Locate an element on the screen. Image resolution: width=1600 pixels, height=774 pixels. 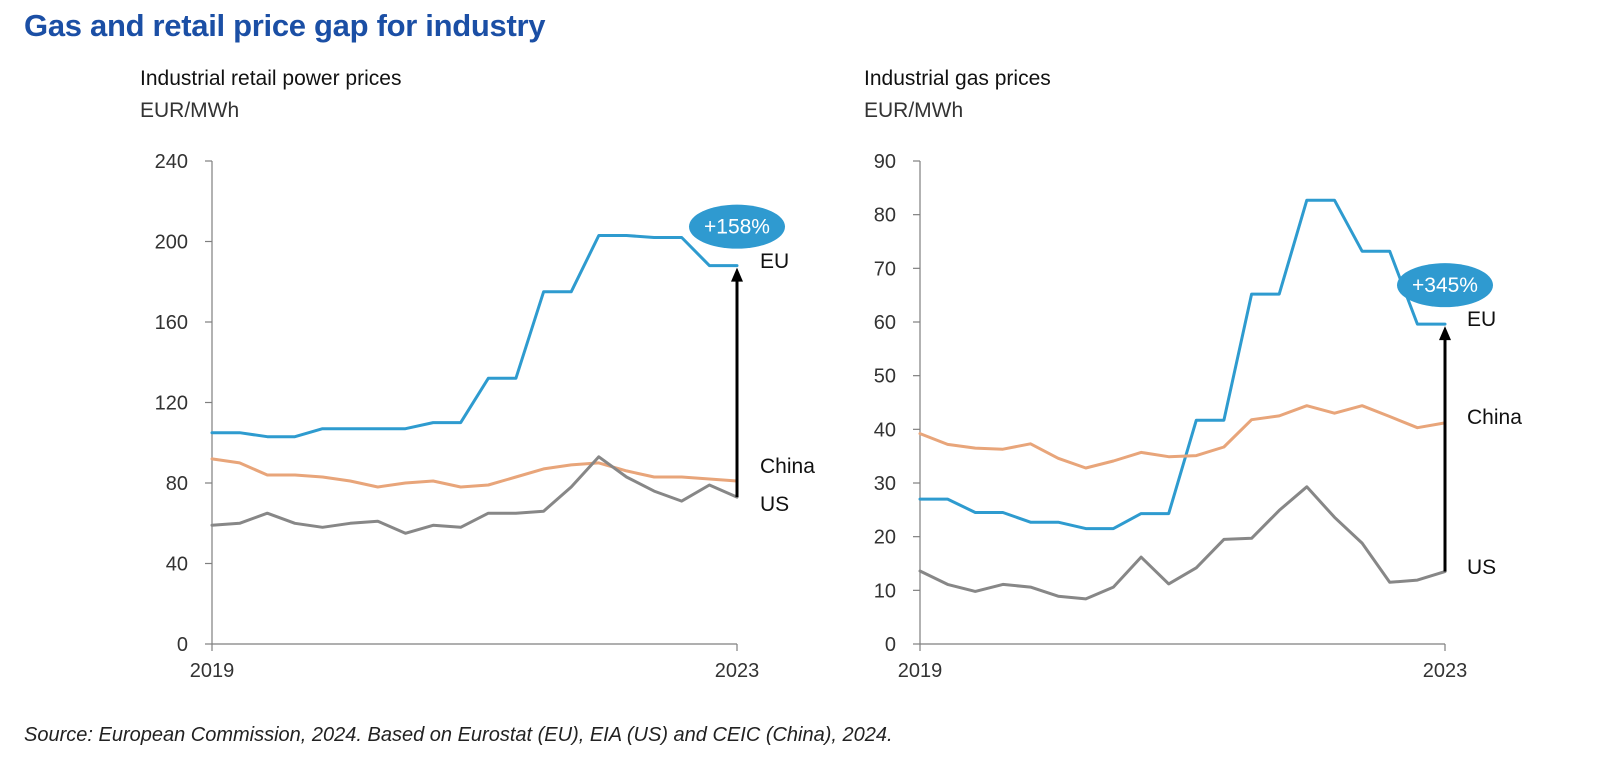
y-tick-label: 10 is located at coordinates (885, 591).